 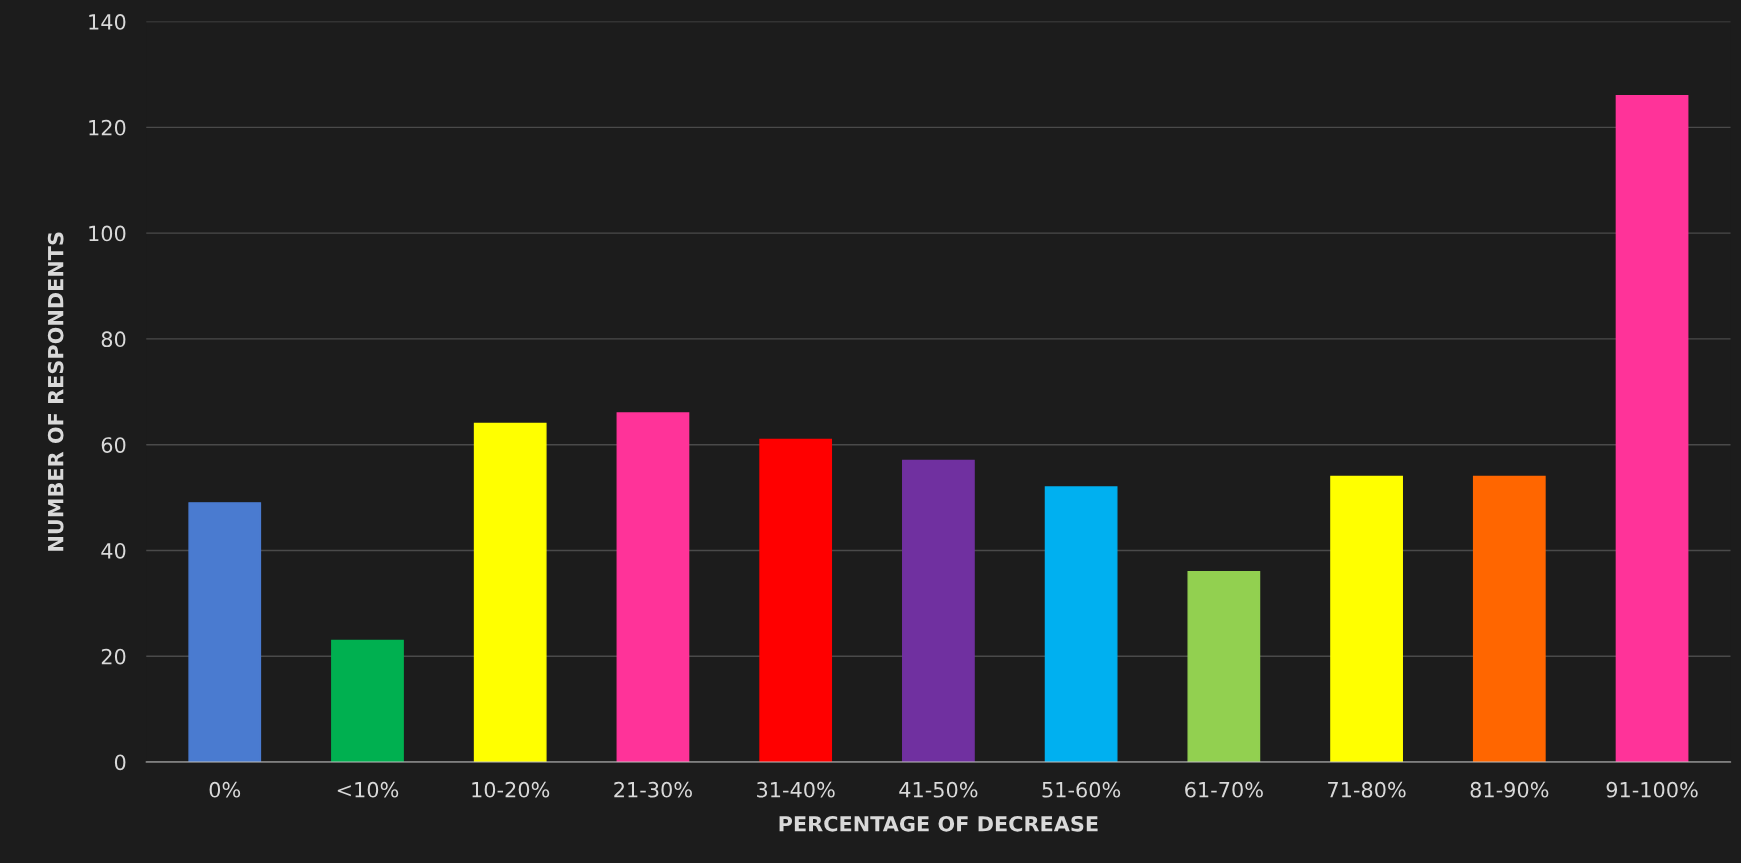 What do you see at coordinates (796, 789) in the screenshot?
I see `x-tick-label: 31-40%` at bounding box center [796, 789].